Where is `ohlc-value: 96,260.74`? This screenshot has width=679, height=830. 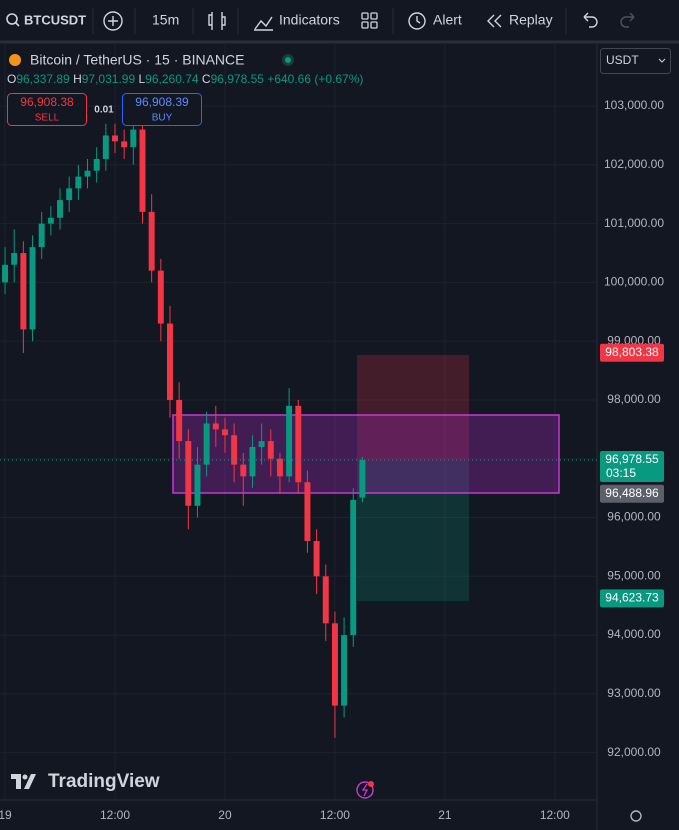
ohlc-value: 96,260.74 is located at coordinates (172, 79).